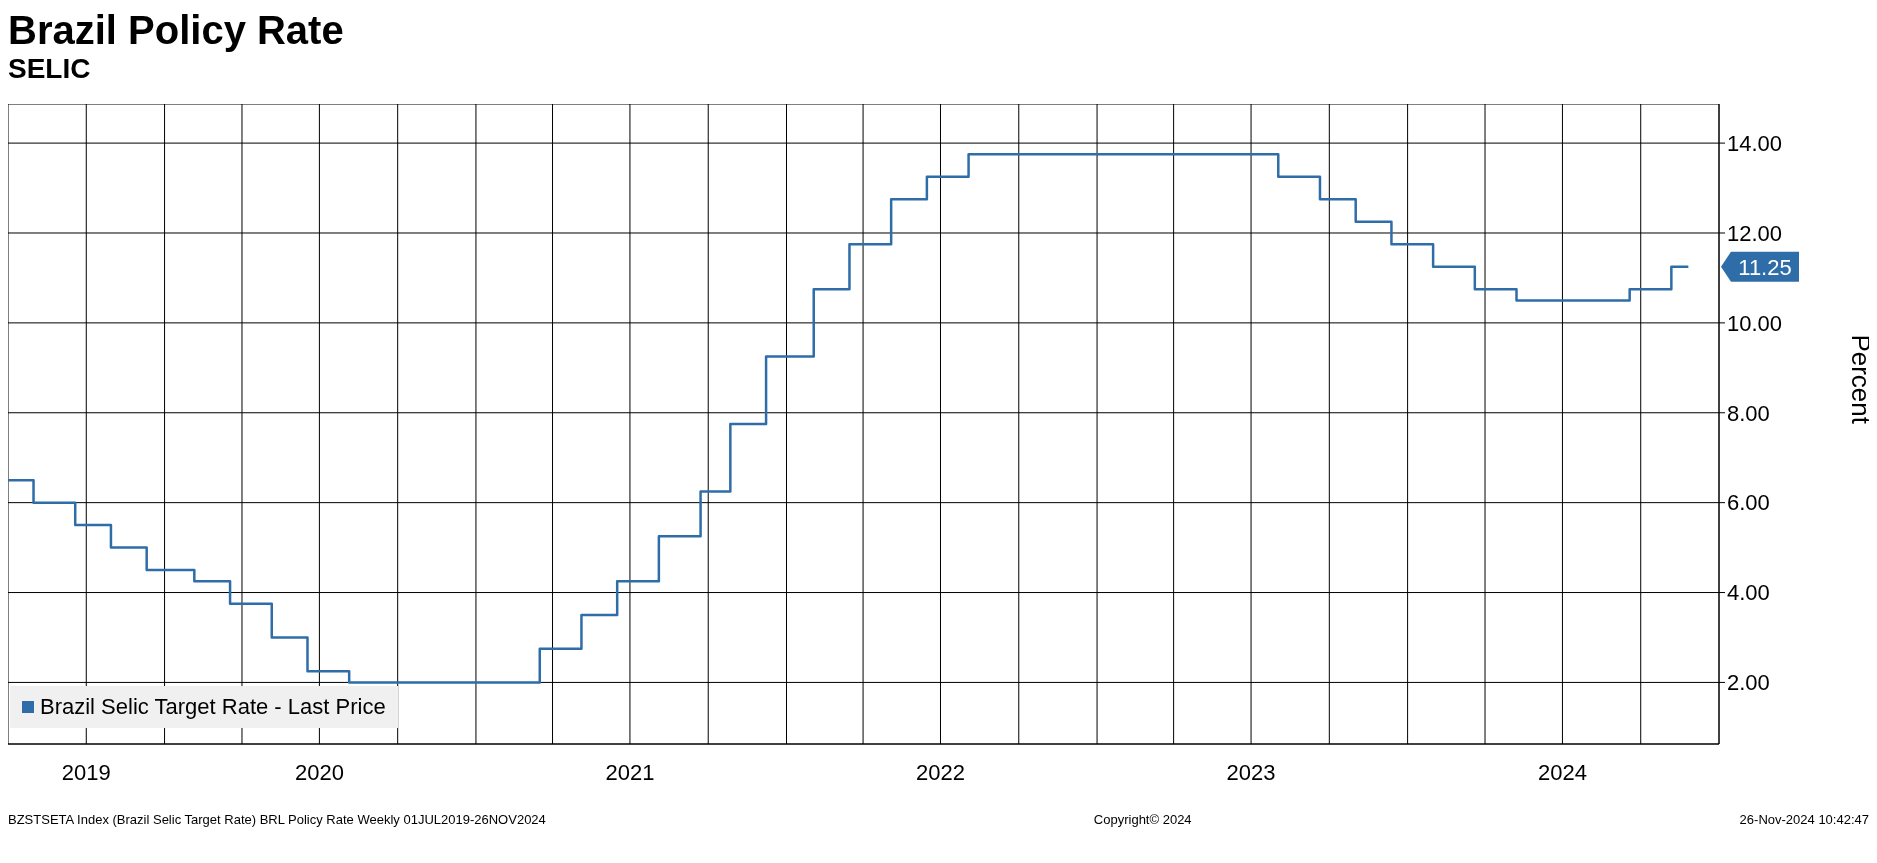 The height and width of the screenshot is (863, 1877). I want to click on chart-subtitle: SELIC, so click(50, 69).